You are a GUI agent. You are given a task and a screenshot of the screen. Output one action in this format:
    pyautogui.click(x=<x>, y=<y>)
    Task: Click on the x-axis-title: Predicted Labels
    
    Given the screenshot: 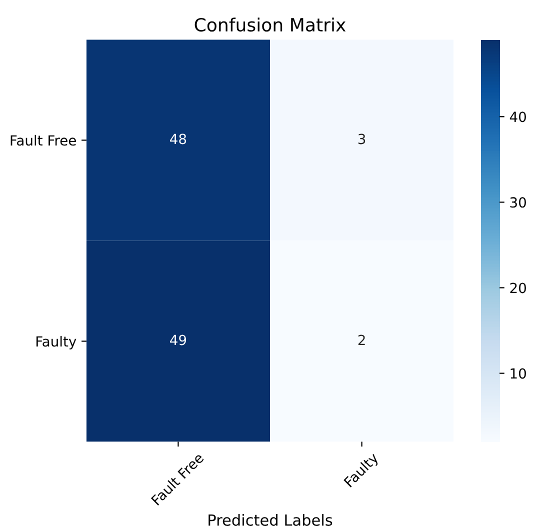 What is the action you would take?
    pyautogui.click(x=270, y=520)
    